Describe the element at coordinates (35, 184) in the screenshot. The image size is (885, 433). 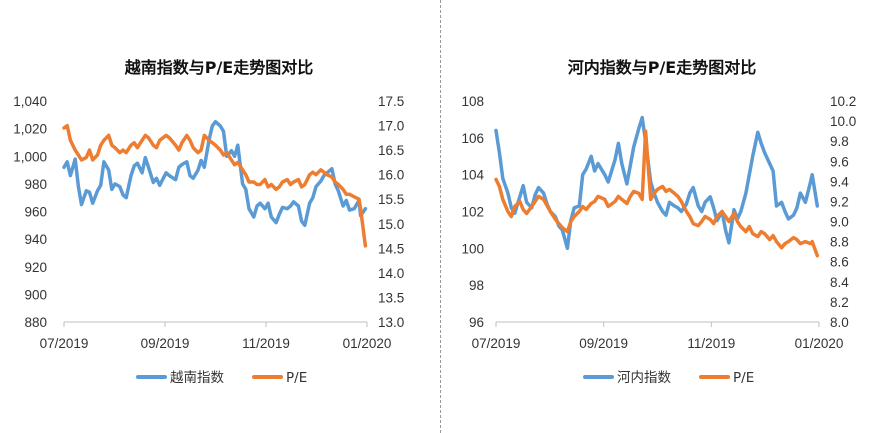
I see `y-left-tick-label: 980` at that location.